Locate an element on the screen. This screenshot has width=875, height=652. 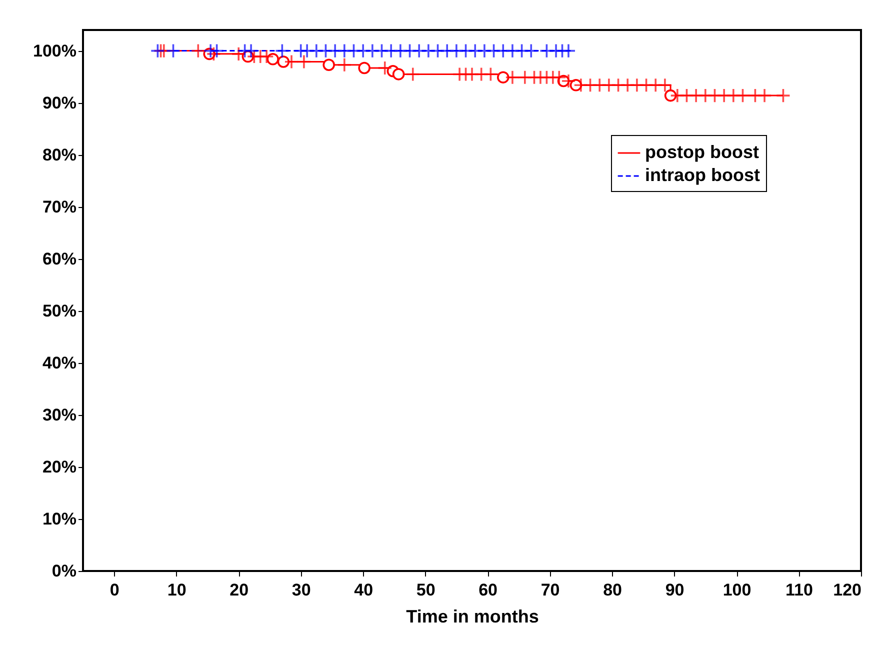
y-tick-label: 70% is located at coordinates (59, 206).